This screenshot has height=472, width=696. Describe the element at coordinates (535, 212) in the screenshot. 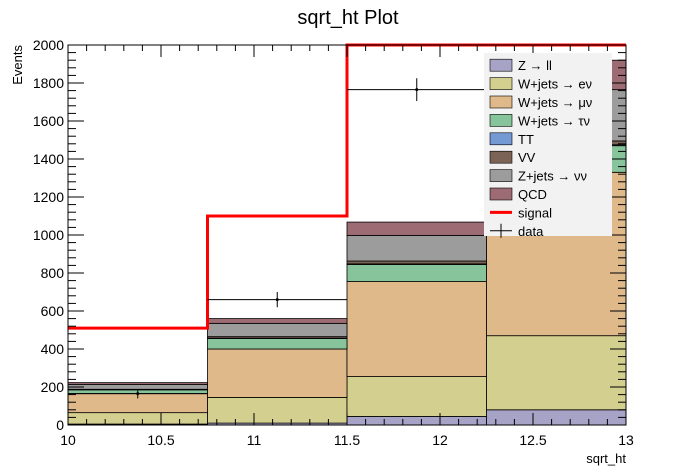

I see `legend-label: signal` at that location.